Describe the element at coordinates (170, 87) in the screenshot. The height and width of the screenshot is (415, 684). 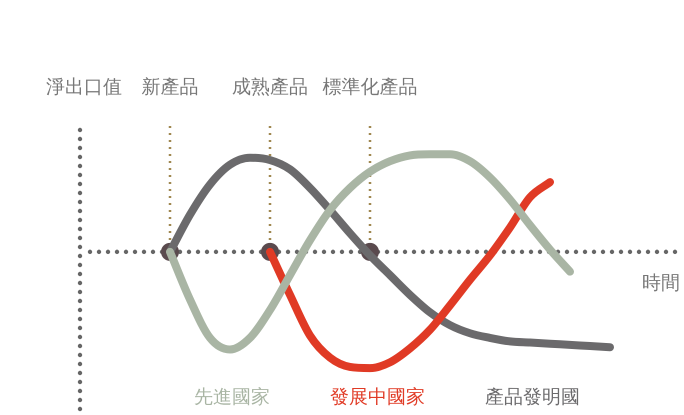
I see `text: 新產品` at that location.